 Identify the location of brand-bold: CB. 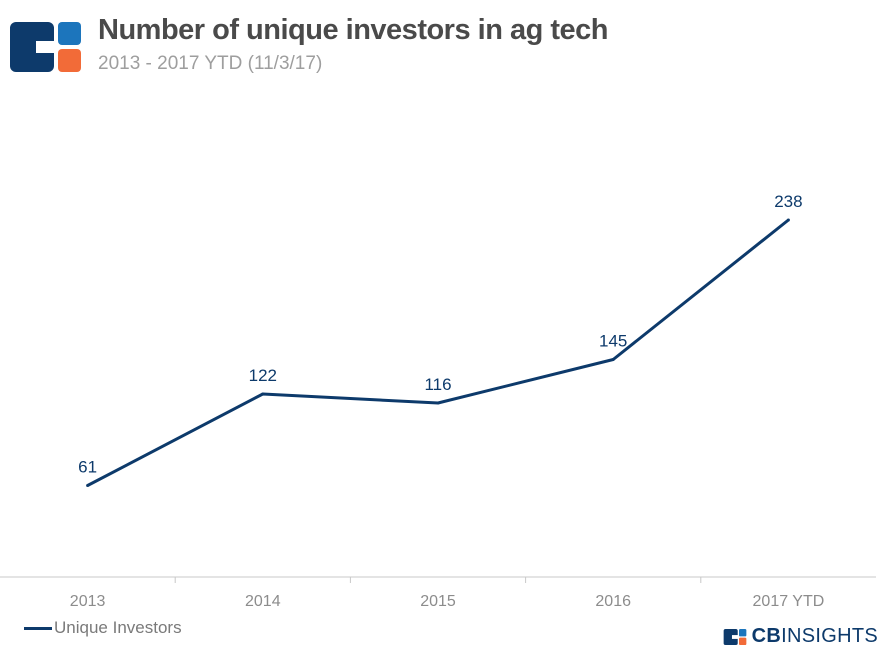
(766, 636).